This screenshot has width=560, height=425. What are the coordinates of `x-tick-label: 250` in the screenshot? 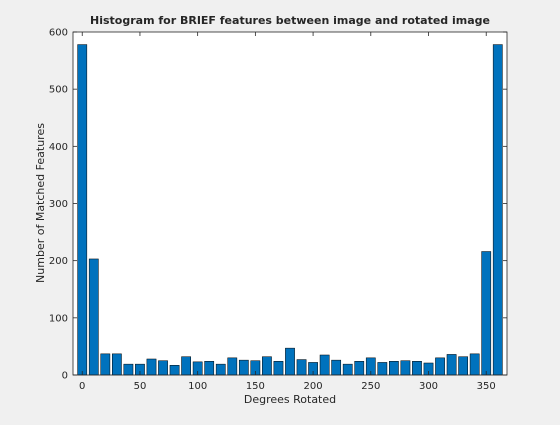 It's located at (370, 386).